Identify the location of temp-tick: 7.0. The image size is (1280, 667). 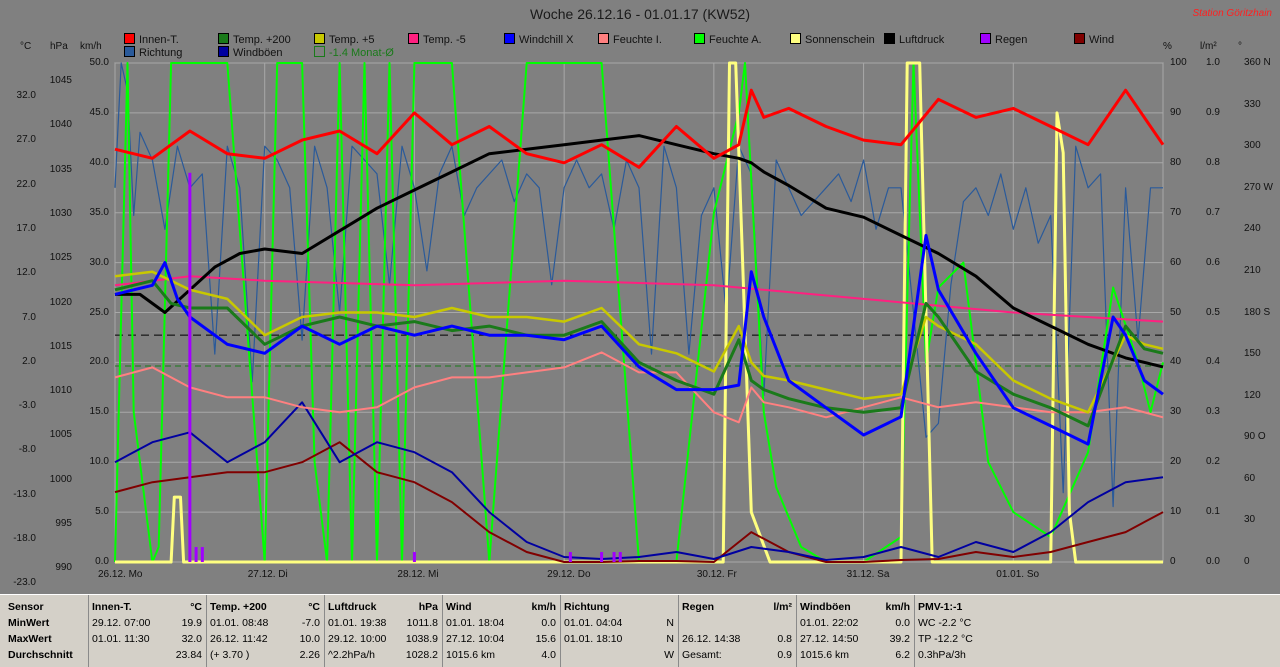
(29, 317).